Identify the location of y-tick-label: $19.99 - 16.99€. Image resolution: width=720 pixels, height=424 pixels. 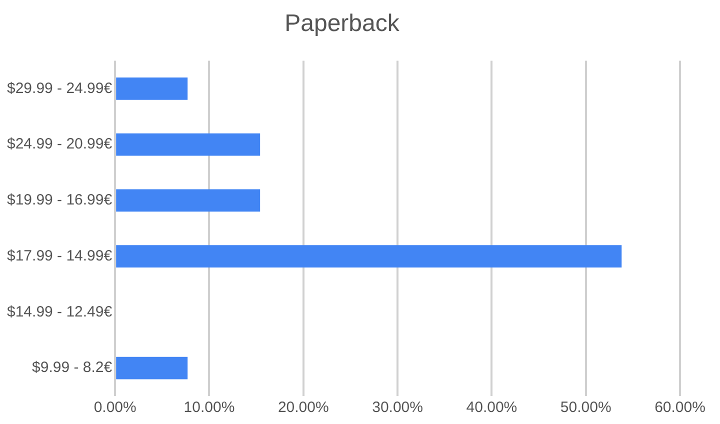
(59, 200).